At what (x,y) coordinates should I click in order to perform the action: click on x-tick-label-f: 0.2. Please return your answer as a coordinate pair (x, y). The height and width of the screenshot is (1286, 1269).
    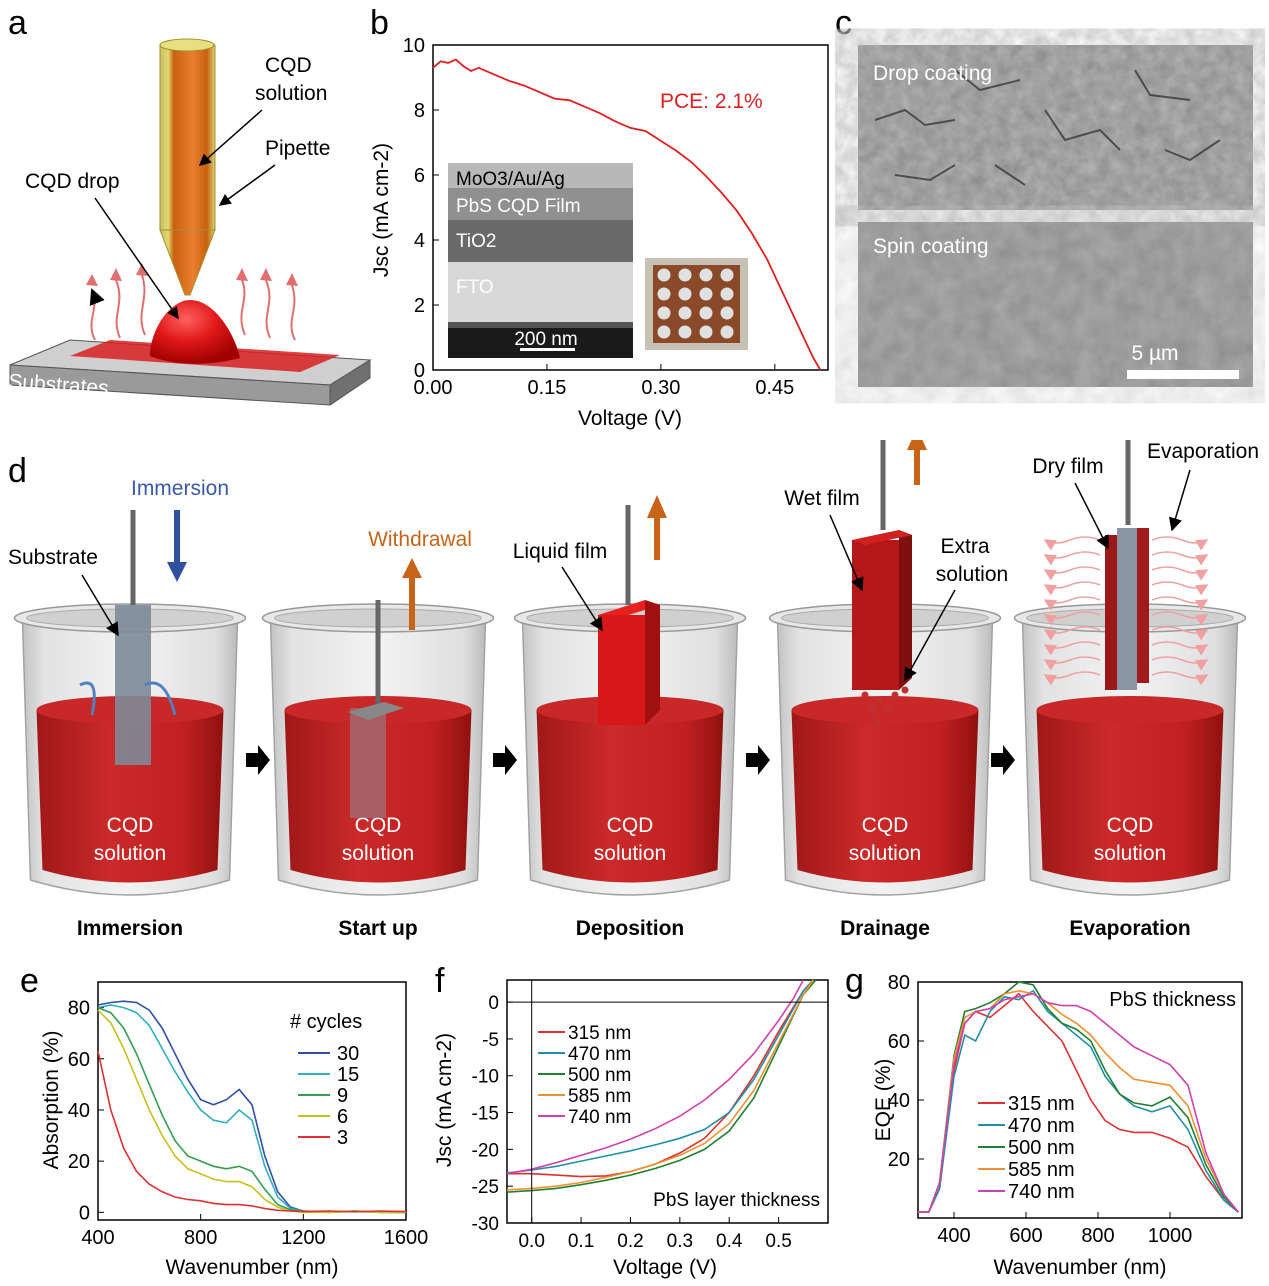
    Looking at the image, I should click on (630, 1241).